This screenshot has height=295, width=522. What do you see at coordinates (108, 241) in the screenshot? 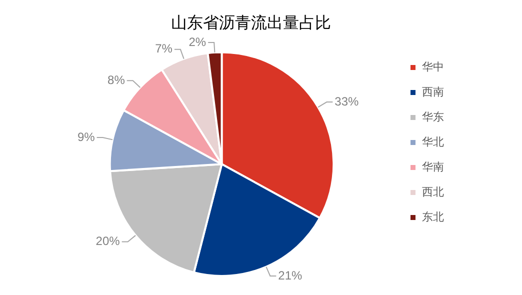
I see `data-label: 20%` at bounding box center [108, 241].